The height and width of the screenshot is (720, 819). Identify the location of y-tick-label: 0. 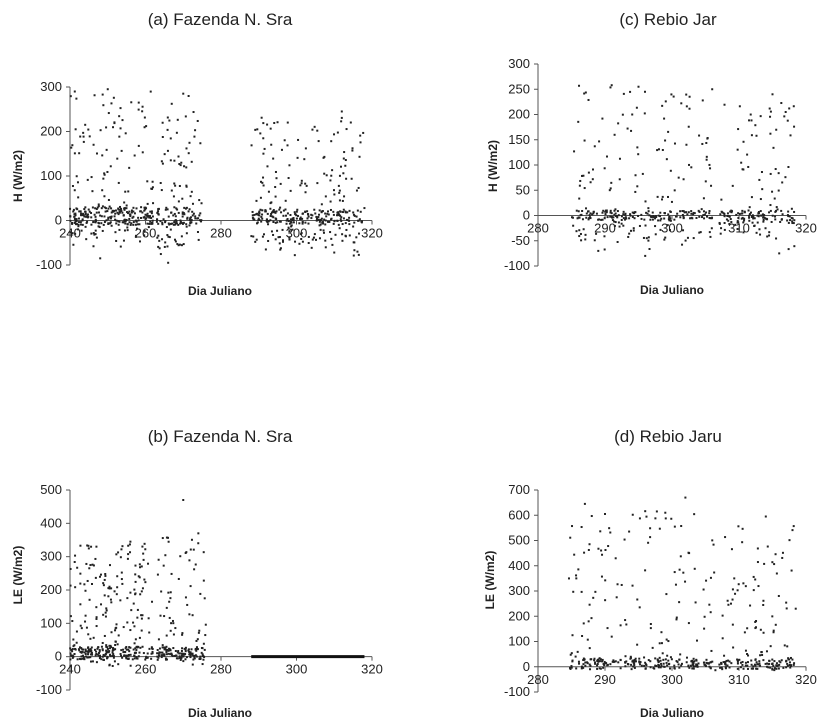
(526, 215).